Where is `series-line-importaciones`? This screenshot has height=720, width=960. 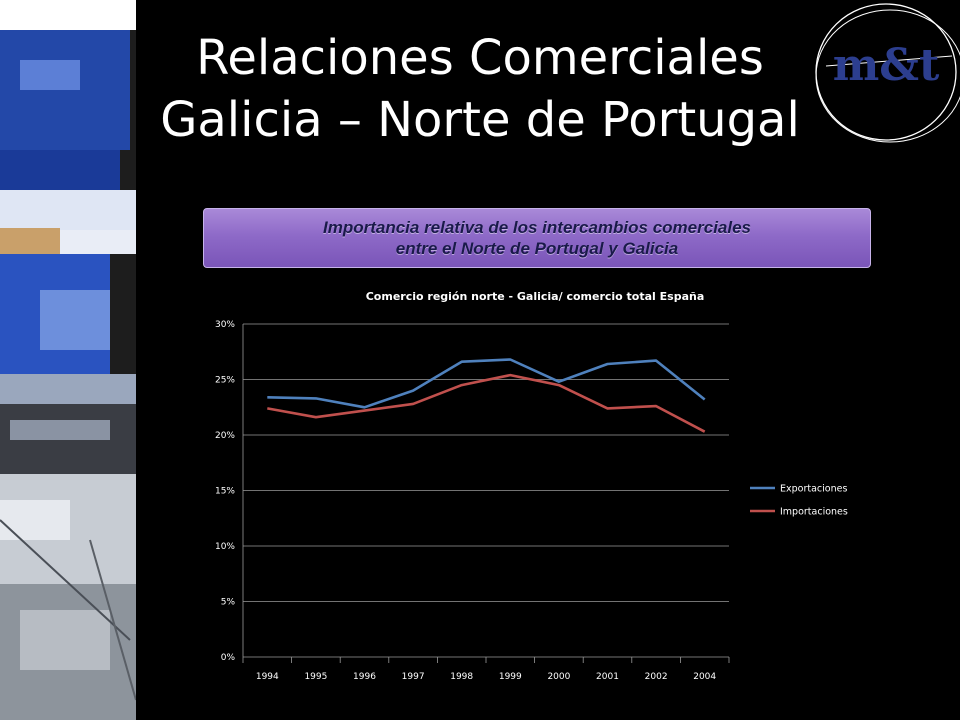 series-line-importaciones is located at coordinates (486, 403).